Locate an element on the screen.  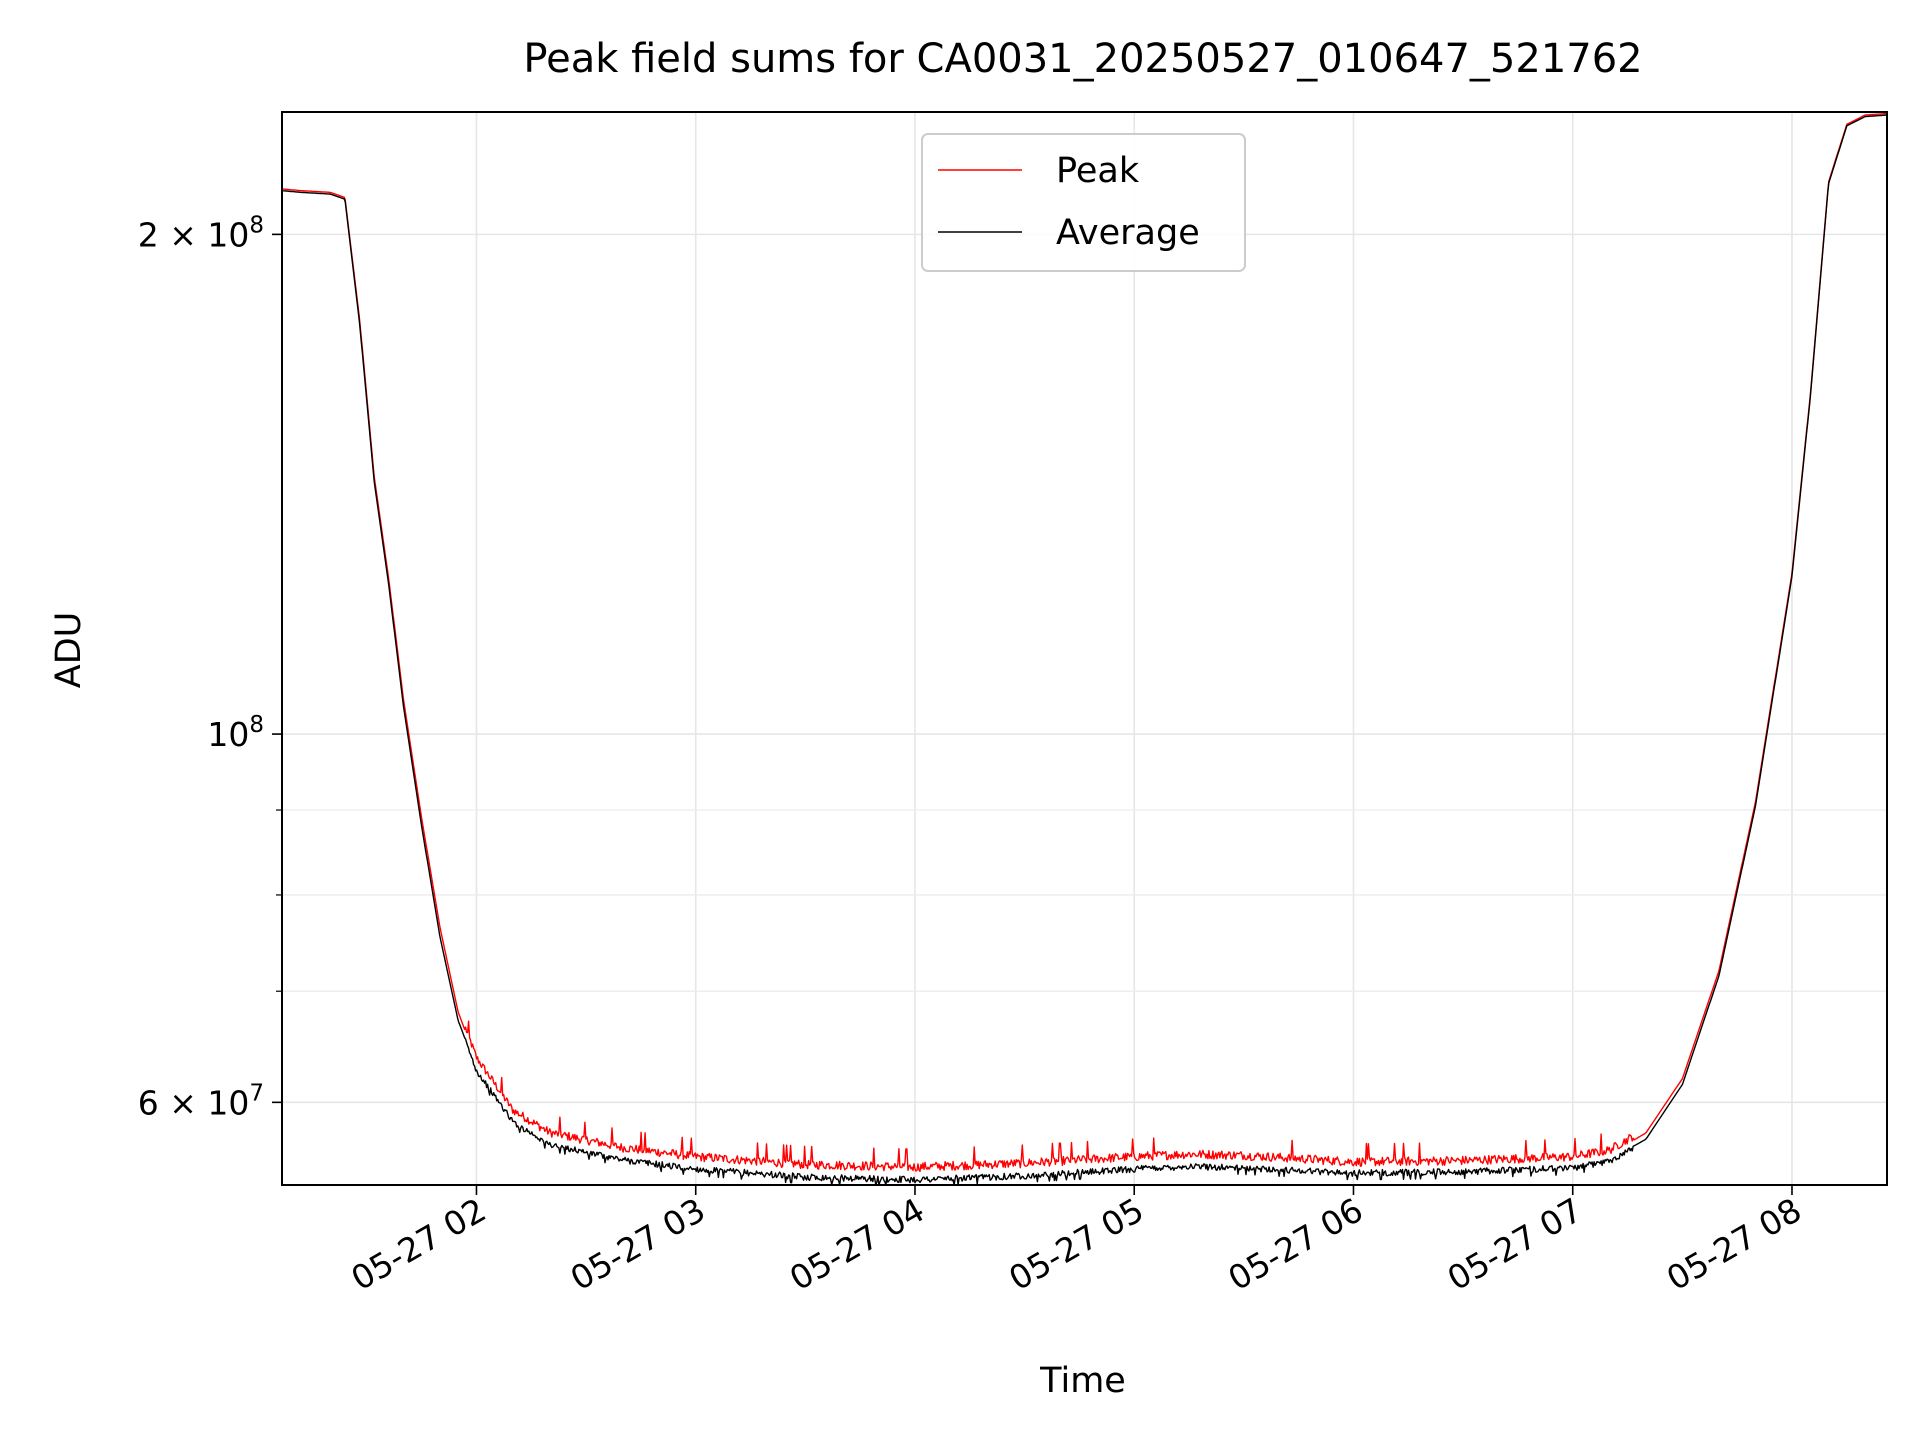
y-tick-label: 2 × 108 is located at coordinates (201, 233).